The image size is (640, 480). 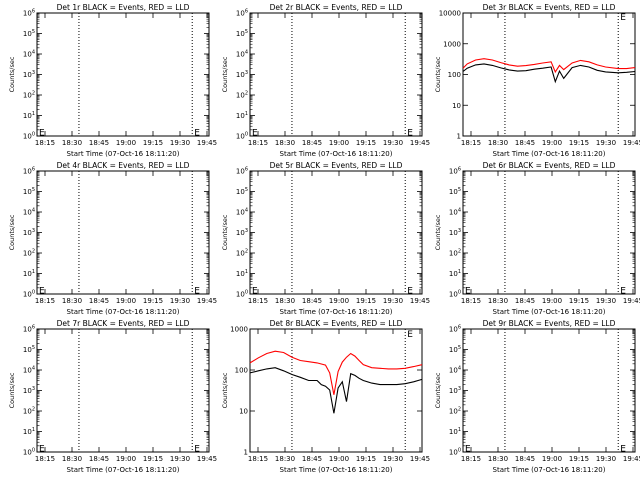 What do you see at coordinates (336, 165) in the screenshot?
I see `panel-title: Det 5r BLACK = Events, RED = LLD` at bounding box center [336, 165].